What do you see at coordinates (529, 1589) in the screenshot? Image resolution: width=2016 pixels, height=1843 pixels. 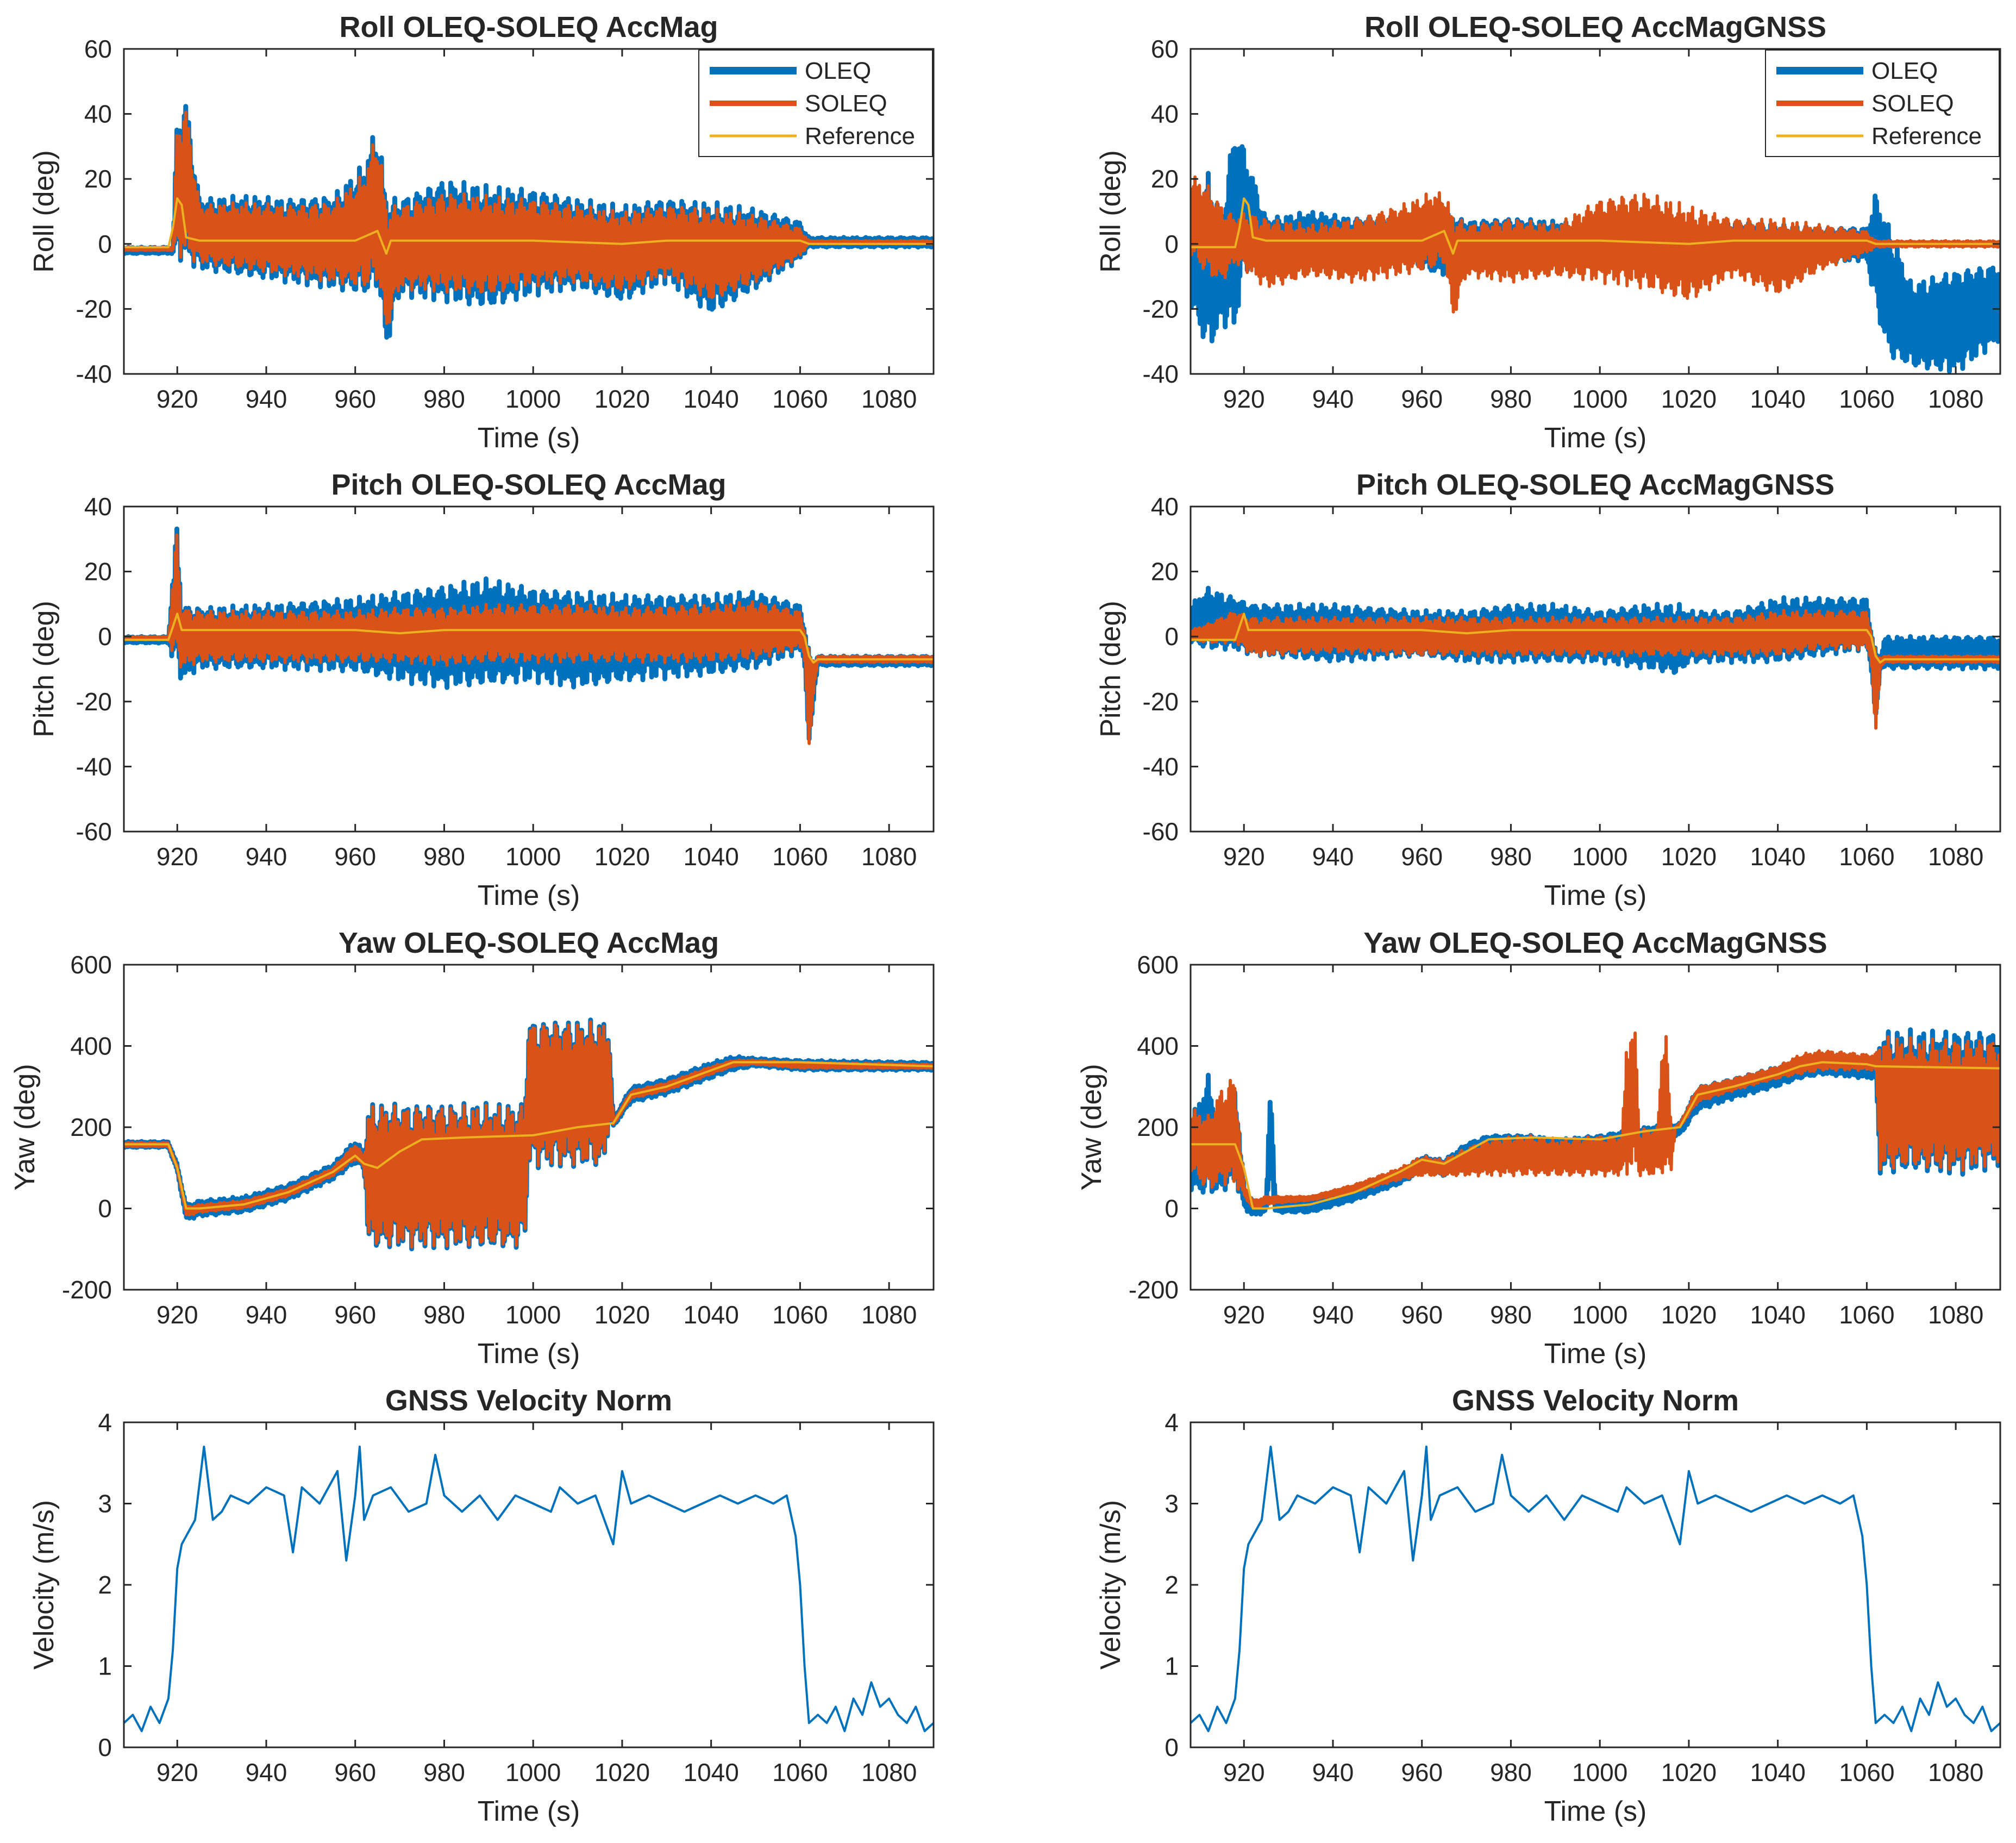 I see `series-velocity` at bounding box center [529, 1589].